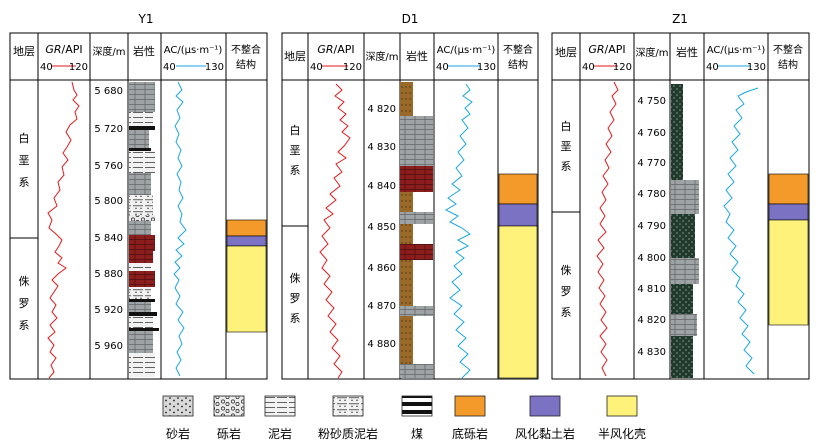 This screenshot has height=444, width=819. I want to click on legend-item-semi-weathered-crust: 半风化壳, so click(622, 418).